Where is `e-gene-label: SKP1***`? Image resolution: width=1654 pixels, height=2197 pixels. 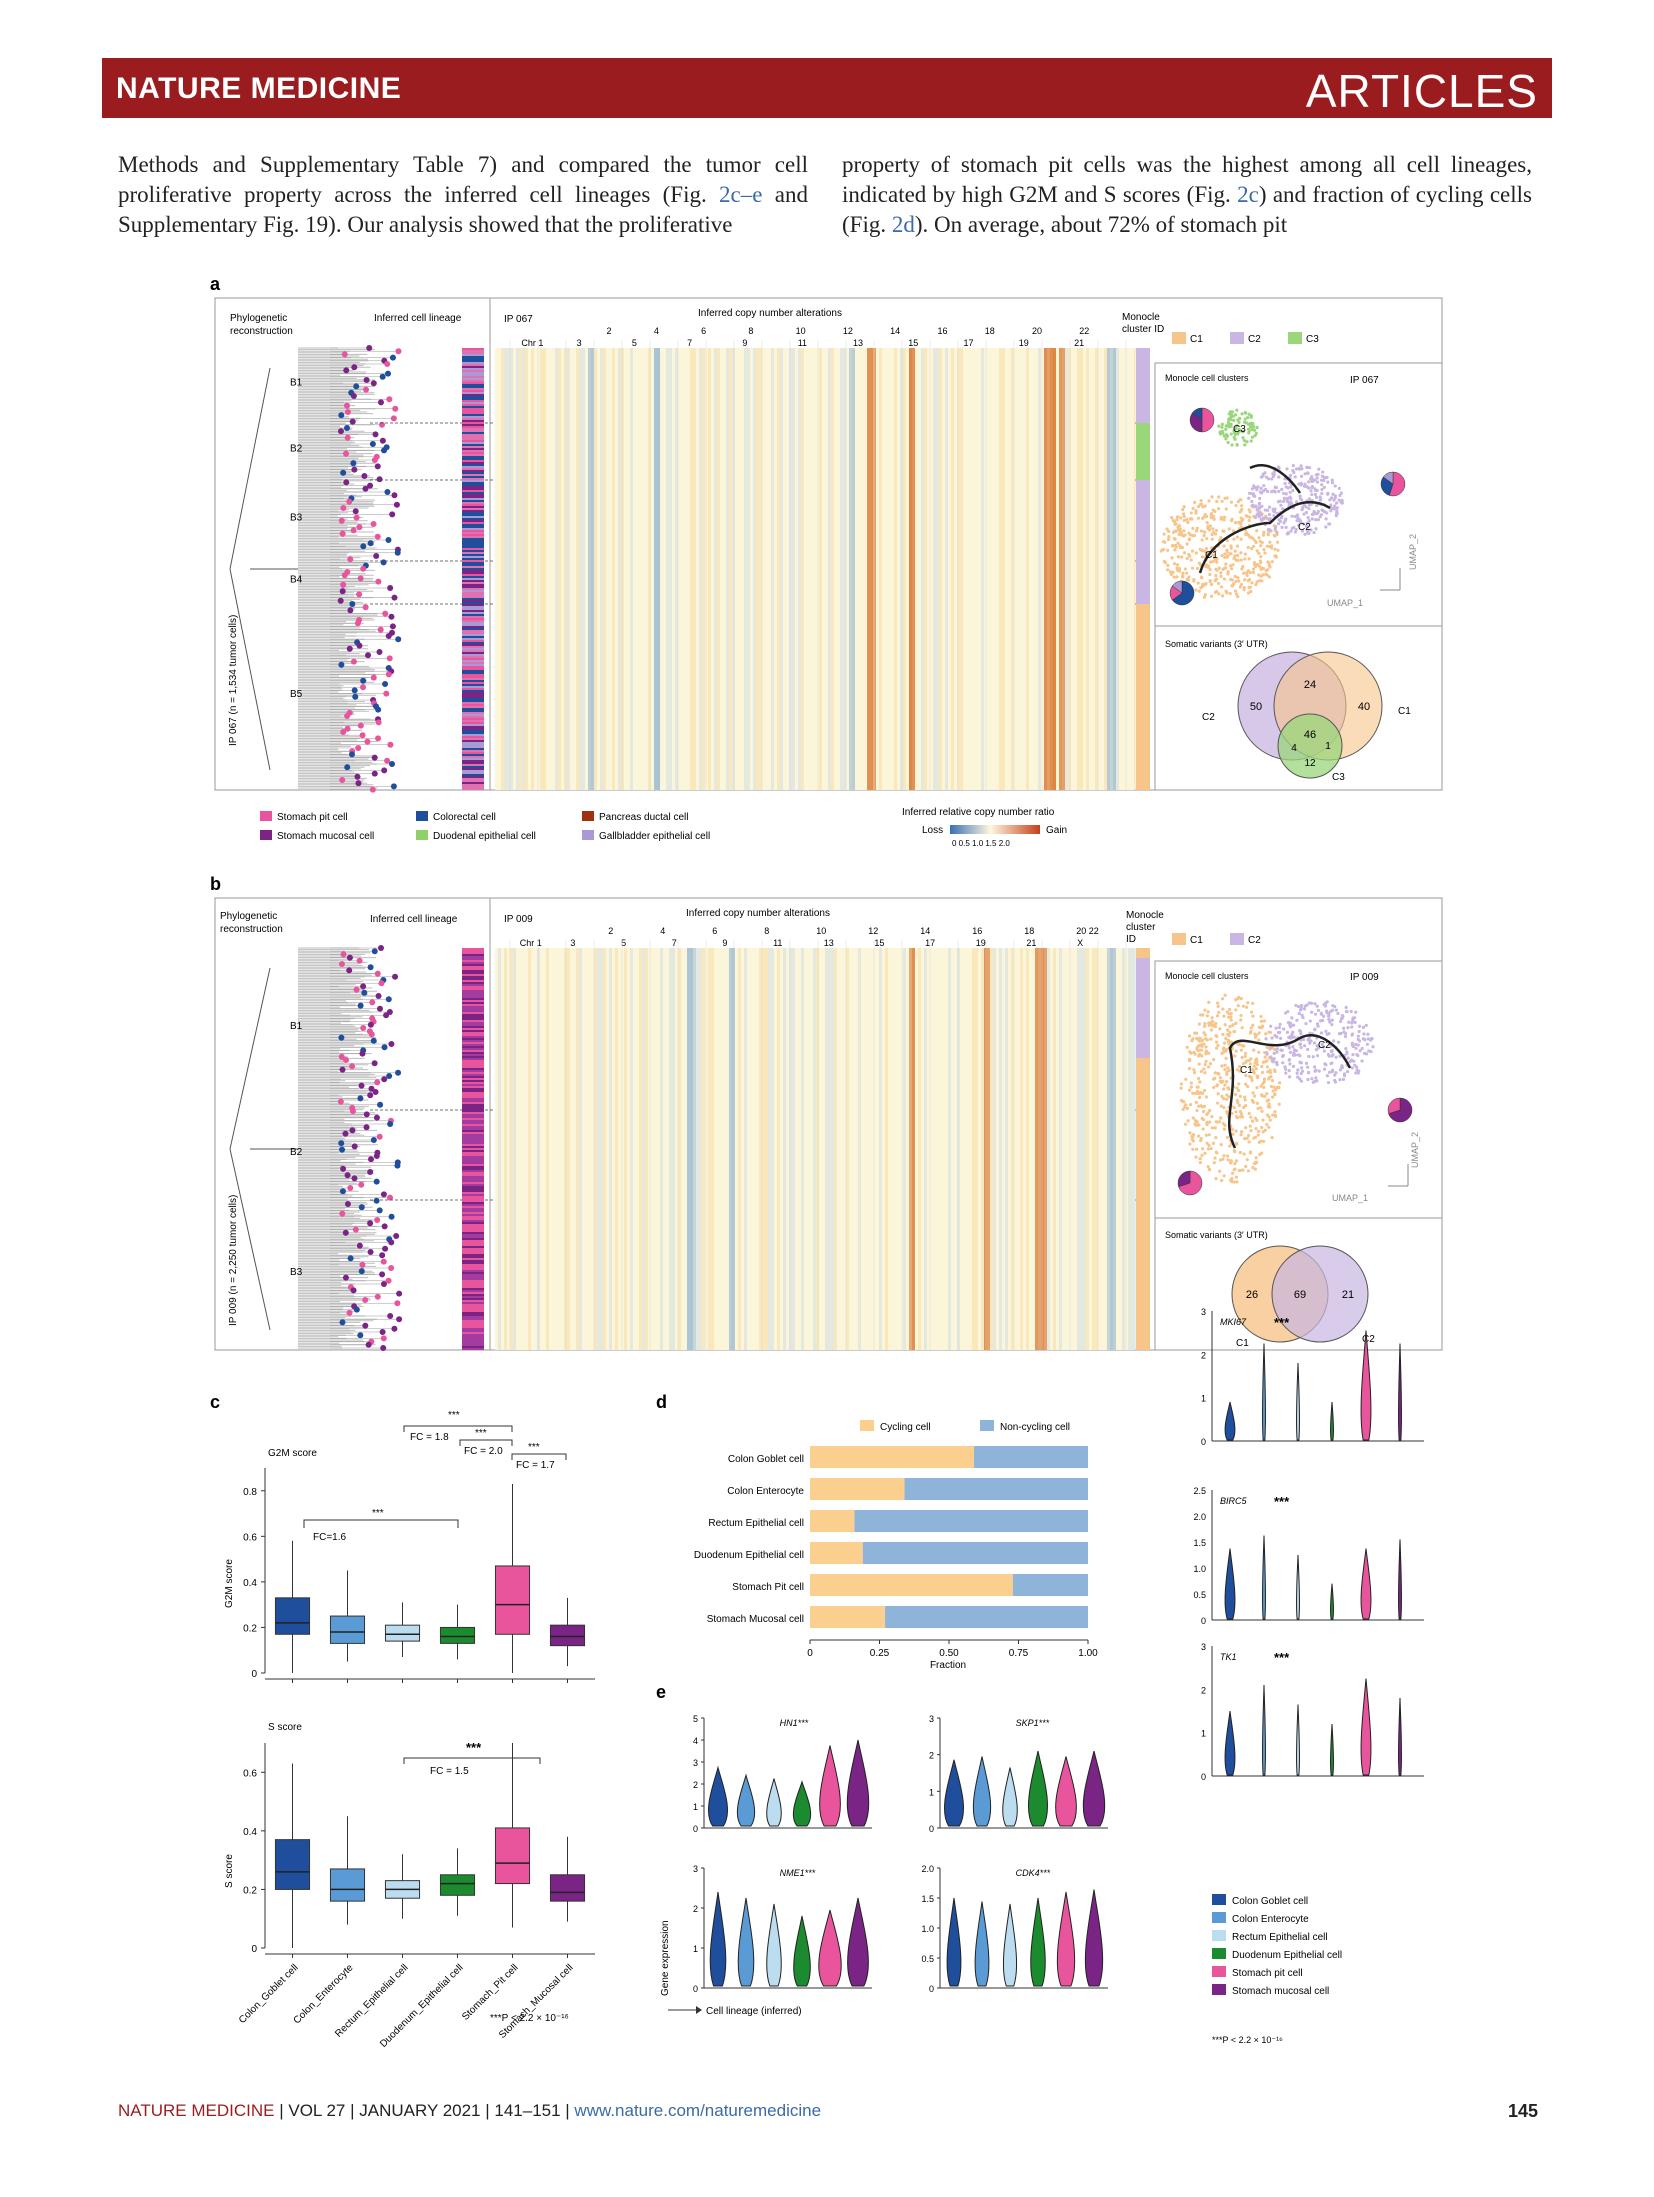 e-gene-label: SKP1*** is located at coordinates (1033, 1723).